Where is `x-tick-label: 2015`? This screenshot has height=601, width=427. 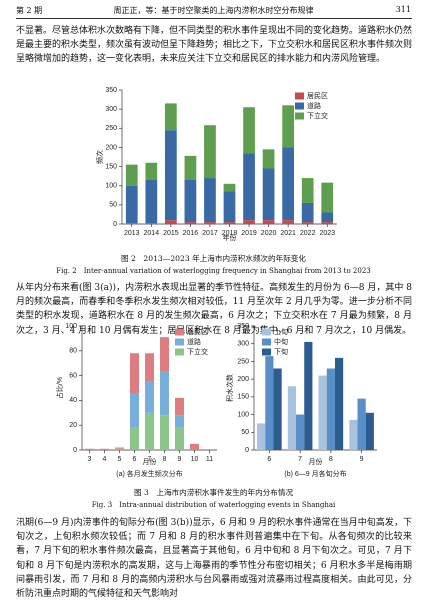
x-tick-label: 2015 is located at coordinates (171, 233).